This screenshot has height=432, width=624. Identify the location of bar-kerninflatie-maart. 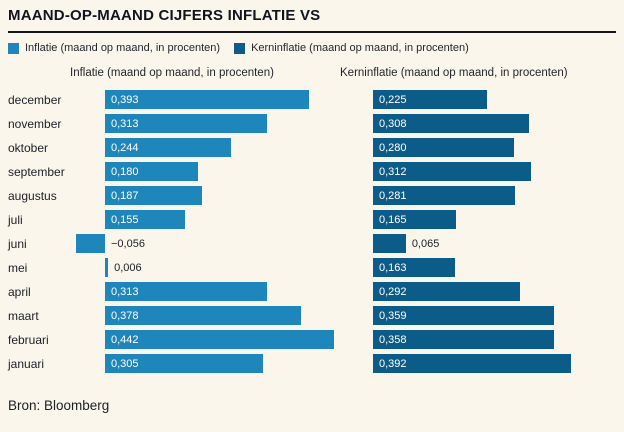
(464, 315).